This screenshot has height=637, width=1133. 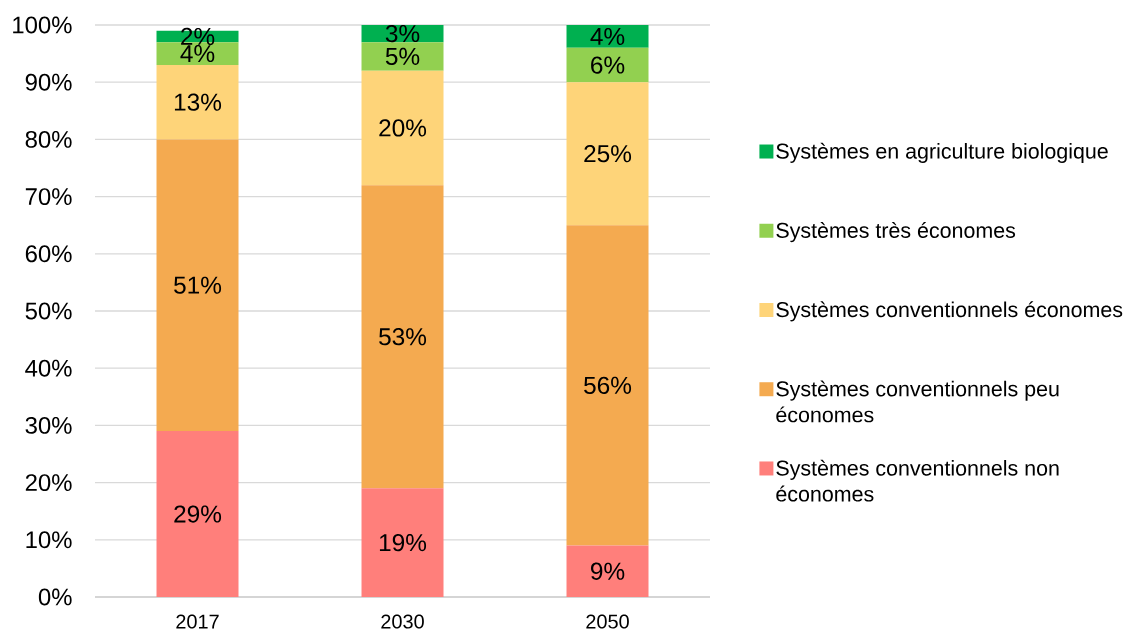 What do you see at coordinates (917, 401) in the screenshot?
I see `legend-label: Systèmes conventionnels peu économes` at bounding box center [917, 401].